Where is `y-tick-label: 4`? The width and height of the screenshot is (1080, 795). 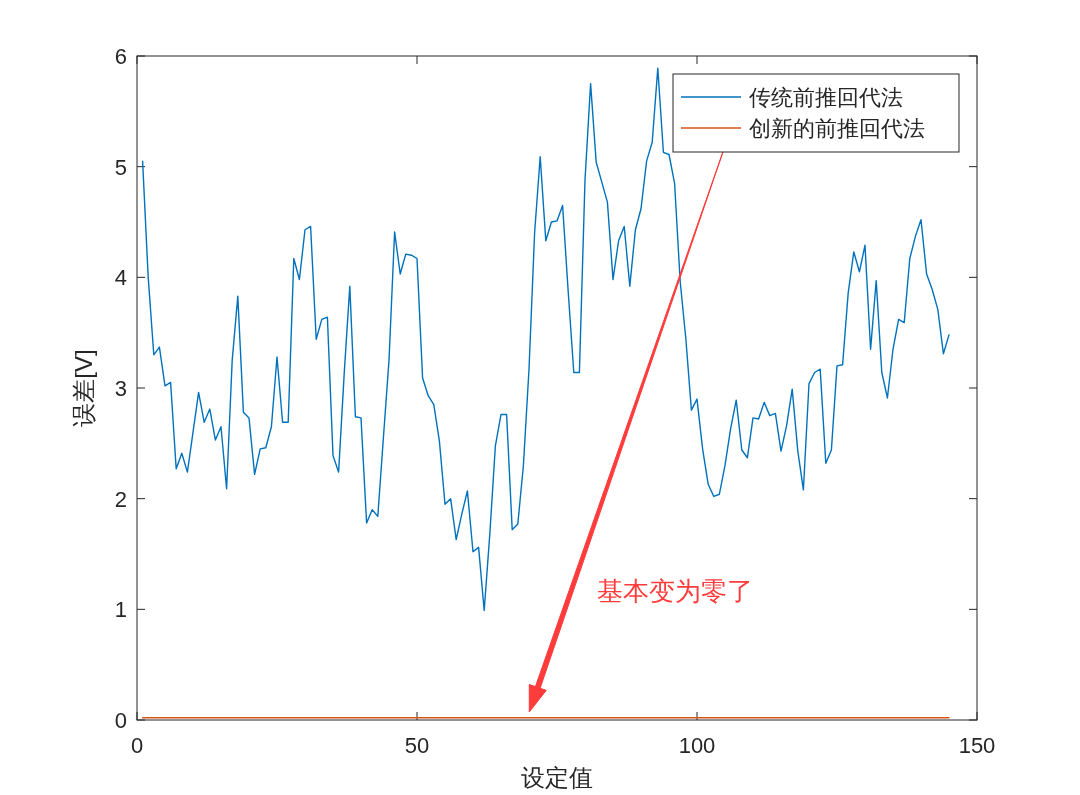
y-tick-label: 4 is located at coordinates (120, 278).